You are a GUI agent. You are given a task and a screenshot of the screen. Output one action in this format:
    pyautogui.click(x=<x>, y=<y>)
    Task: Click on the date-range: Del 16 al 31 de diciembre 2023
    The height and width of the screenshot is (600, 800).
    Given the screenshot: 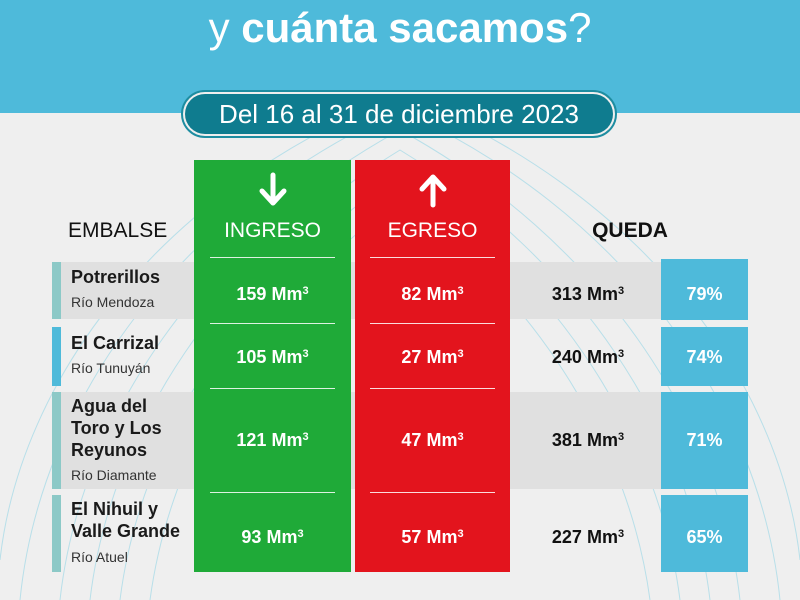 What is the action you would take?
    pyautogui.click(x=399, y=114)
    